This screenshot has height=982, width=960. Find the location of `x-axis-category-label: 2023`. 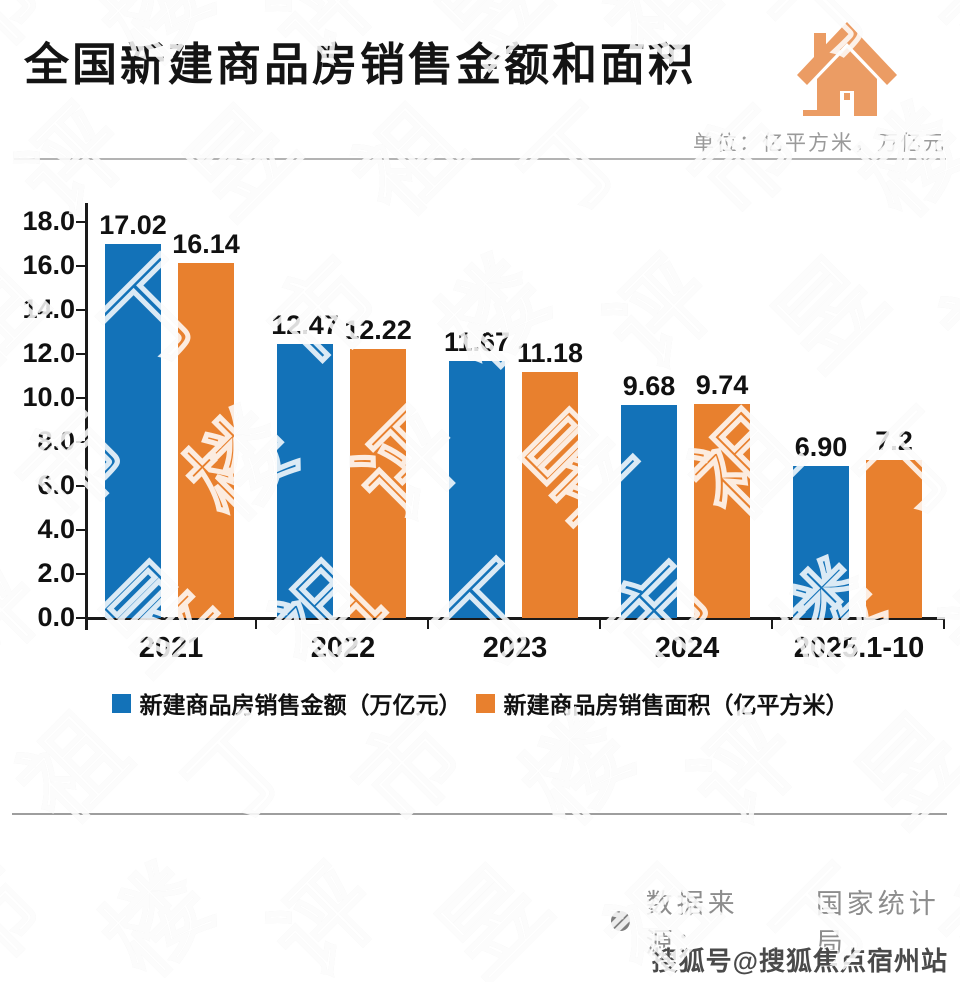

x-axis-category-label: 2023 is located at coordinates (515, 648).